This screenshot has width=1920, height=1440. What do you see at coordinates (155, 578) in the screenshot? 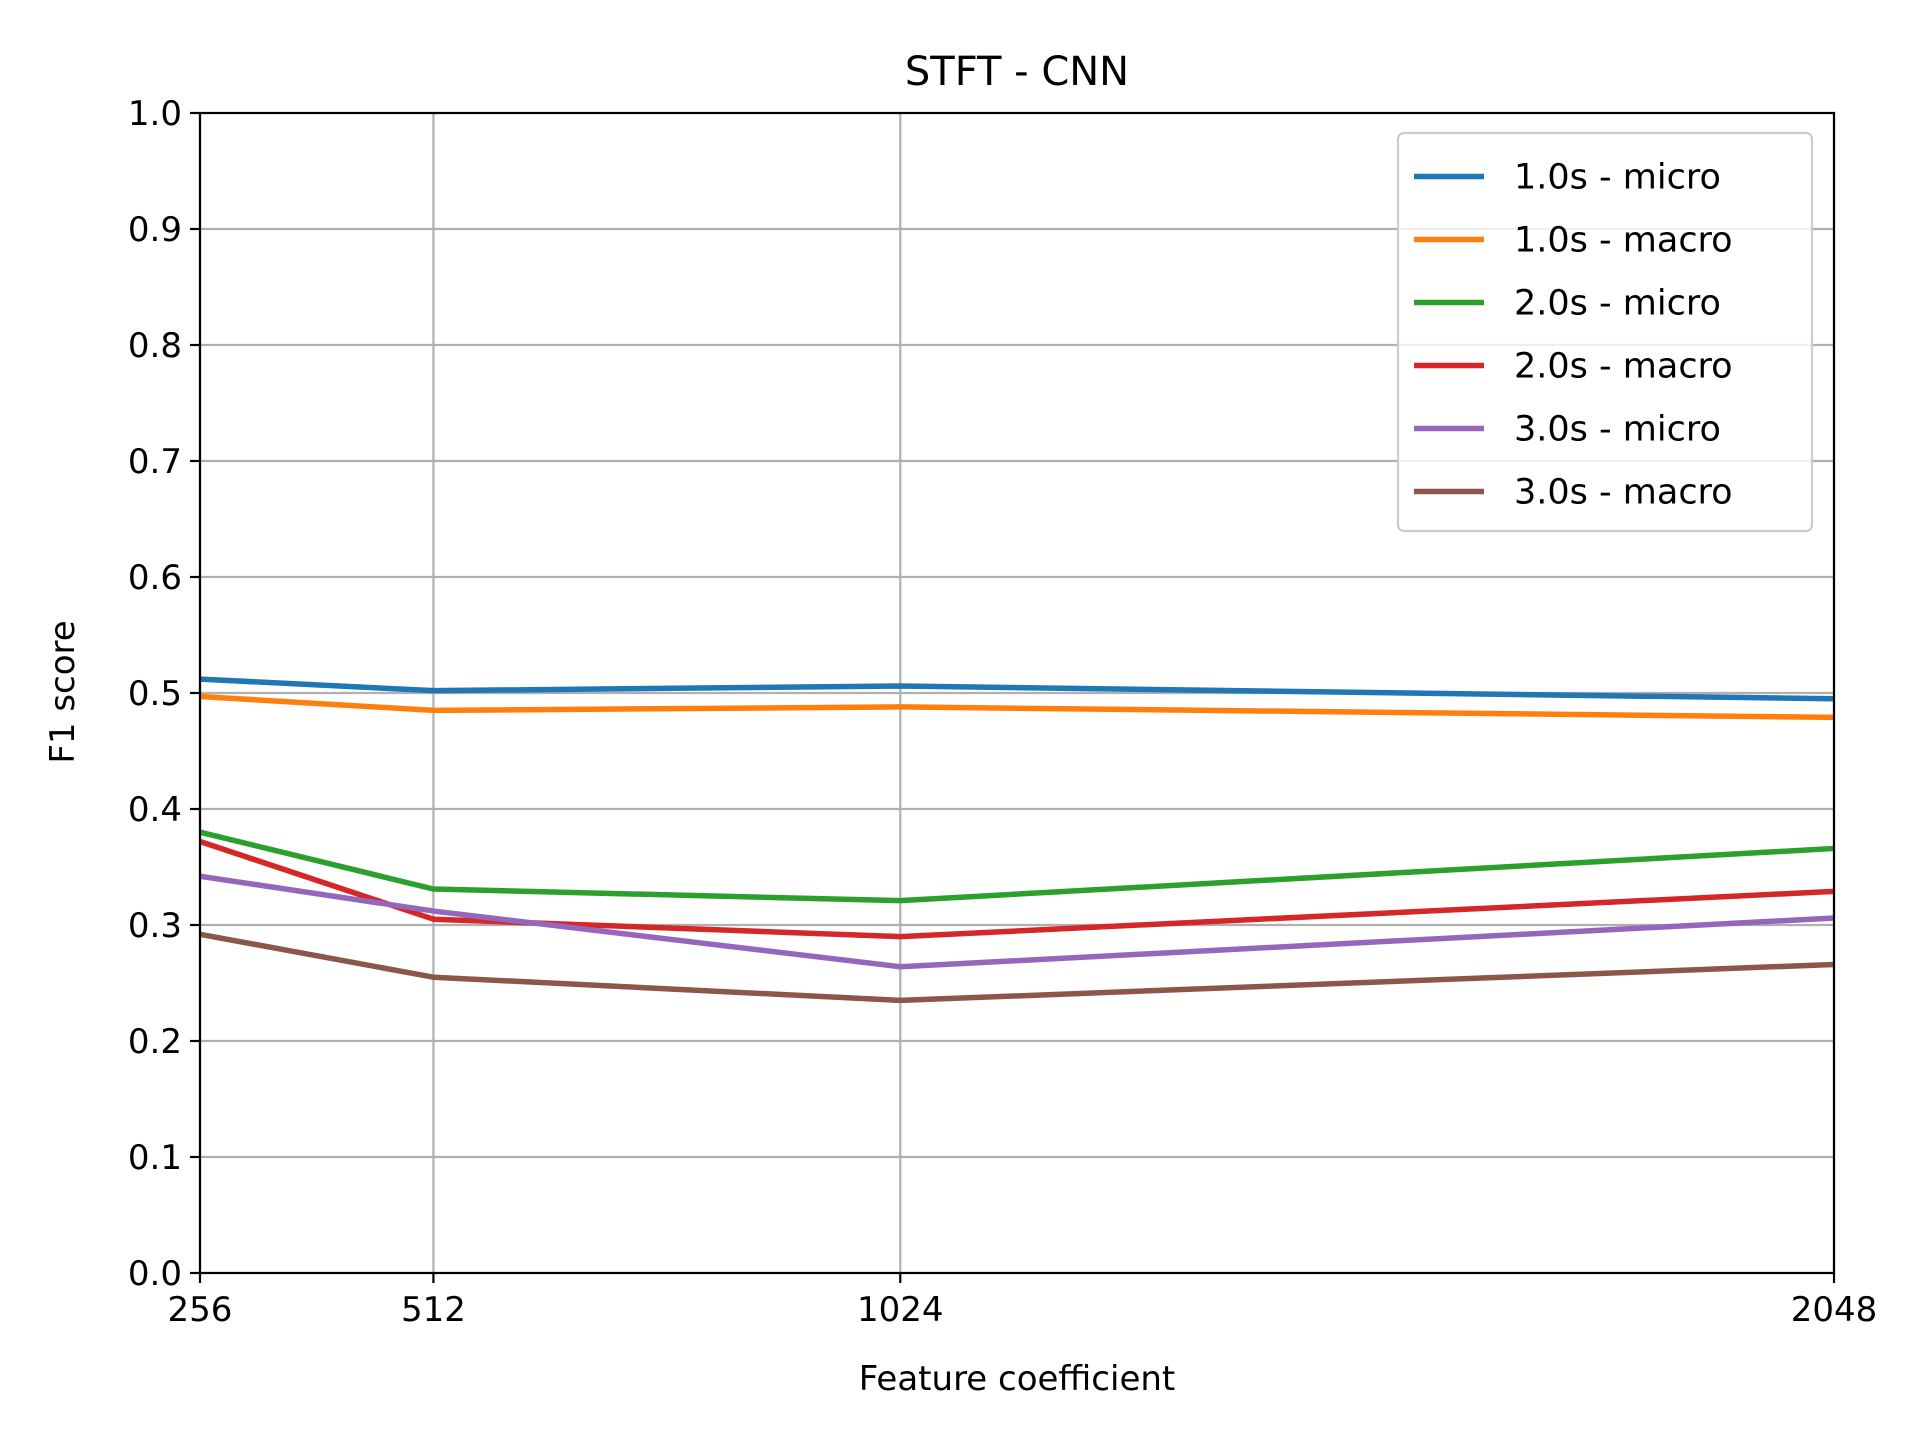
I see `y-tick-label: 0.6` at bounding box center [155, 578].